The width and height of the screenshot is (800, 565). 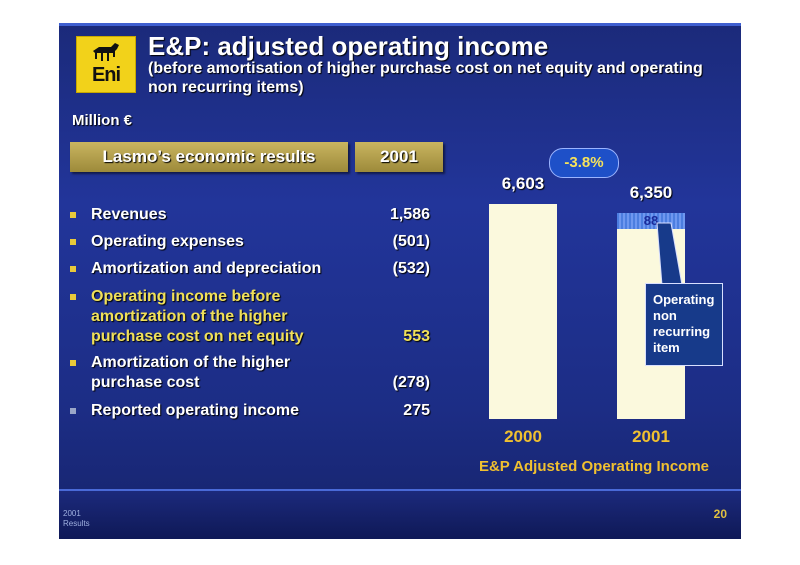 What do you see at coordinates (206, 268) in the screenshot?
I see `row-label: Amortization and depreciation` at bounding box center [206, 268].